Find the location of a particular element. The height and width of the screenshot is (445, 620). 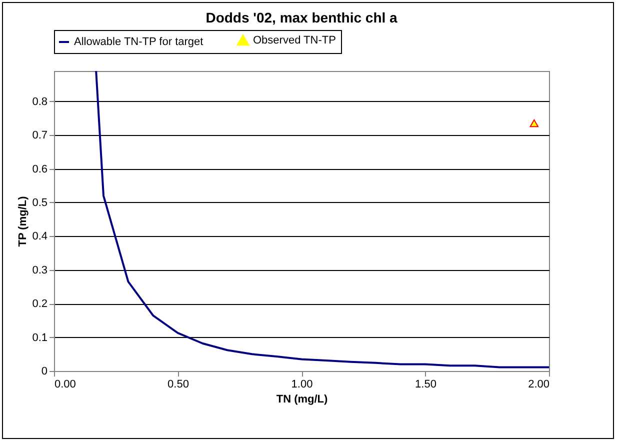

x-tick-label: 1.00 is located at coordinates (302, 384).